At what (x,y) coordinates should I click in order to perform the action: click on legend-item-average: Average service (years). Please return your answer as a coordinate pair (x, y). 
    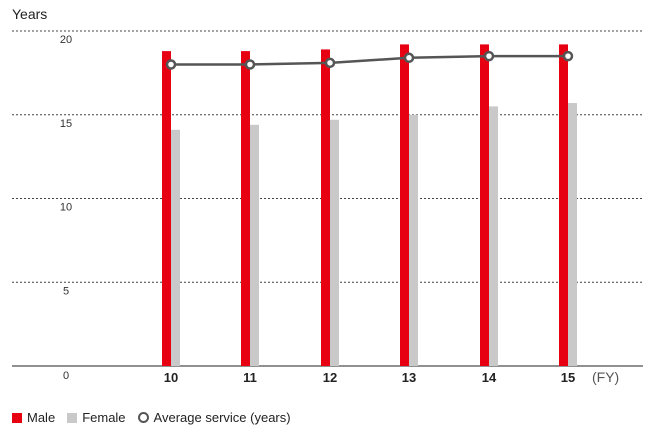
    Looking at the image, I should click on (214, 417).